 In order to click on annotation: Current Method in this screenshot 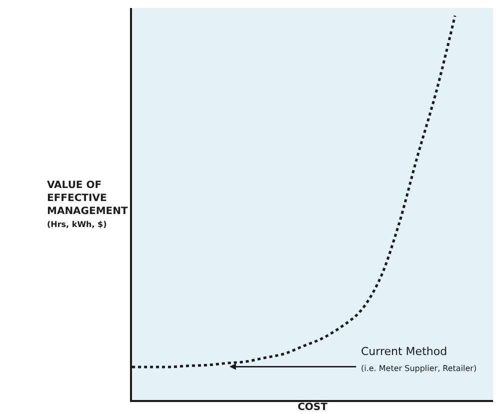, I will do `click(404, 351)`.